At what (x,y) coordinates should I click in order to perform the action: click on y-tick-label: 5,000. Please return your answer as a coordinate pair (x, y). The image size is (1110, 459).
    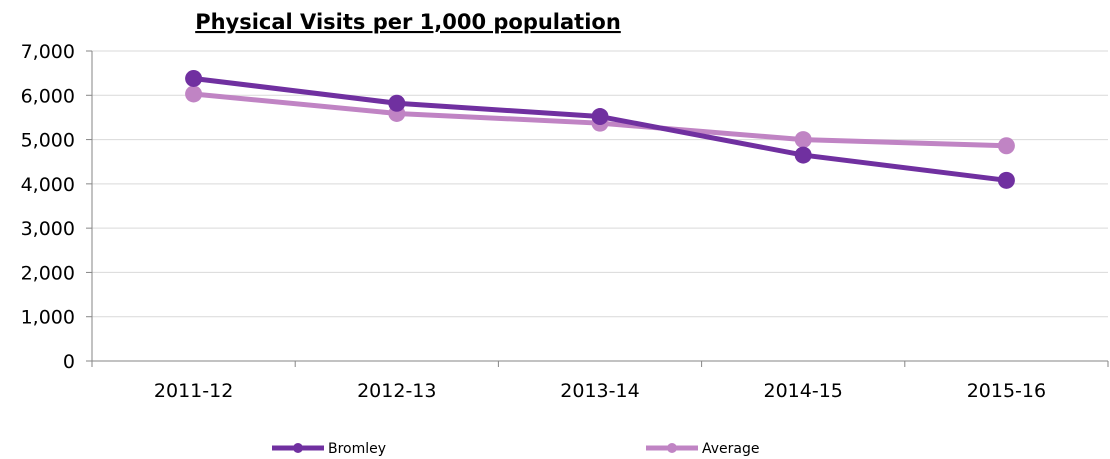
    Looking at the image, I should click on (48, 141).